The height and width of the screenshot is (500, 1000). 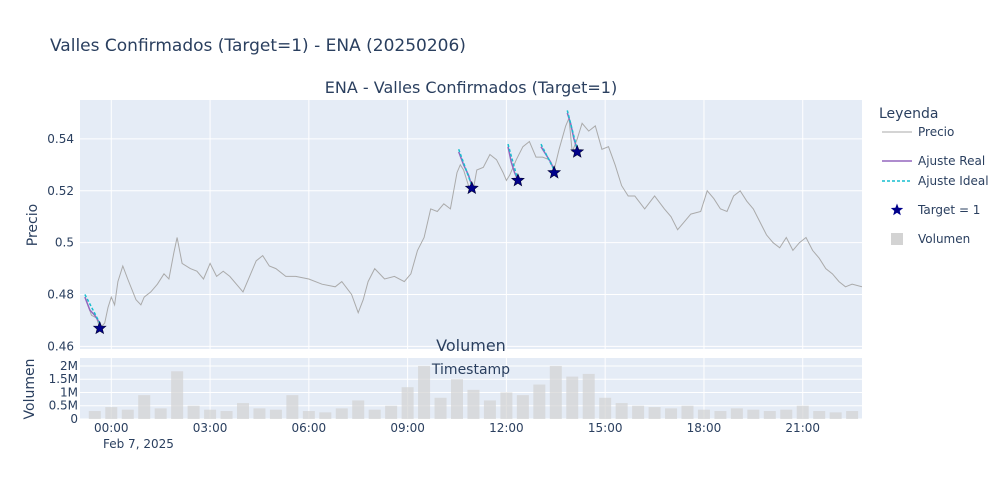 I want to click on price-y-axis-label: Precio, so click(x=33, y=225).